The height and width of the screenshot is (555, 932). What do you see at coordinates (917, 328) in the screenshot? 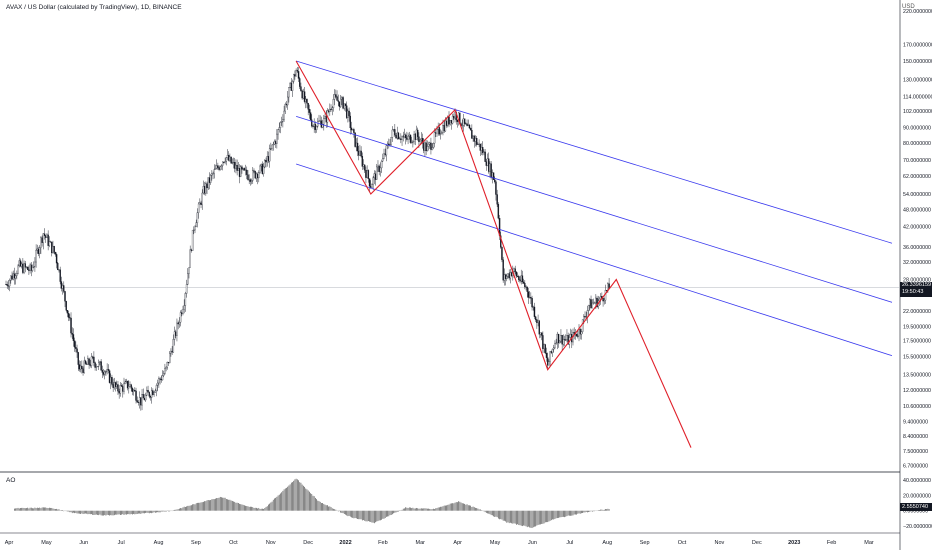
I see `price-tick-label: 19.5000000` at bounding box center [917, 328].